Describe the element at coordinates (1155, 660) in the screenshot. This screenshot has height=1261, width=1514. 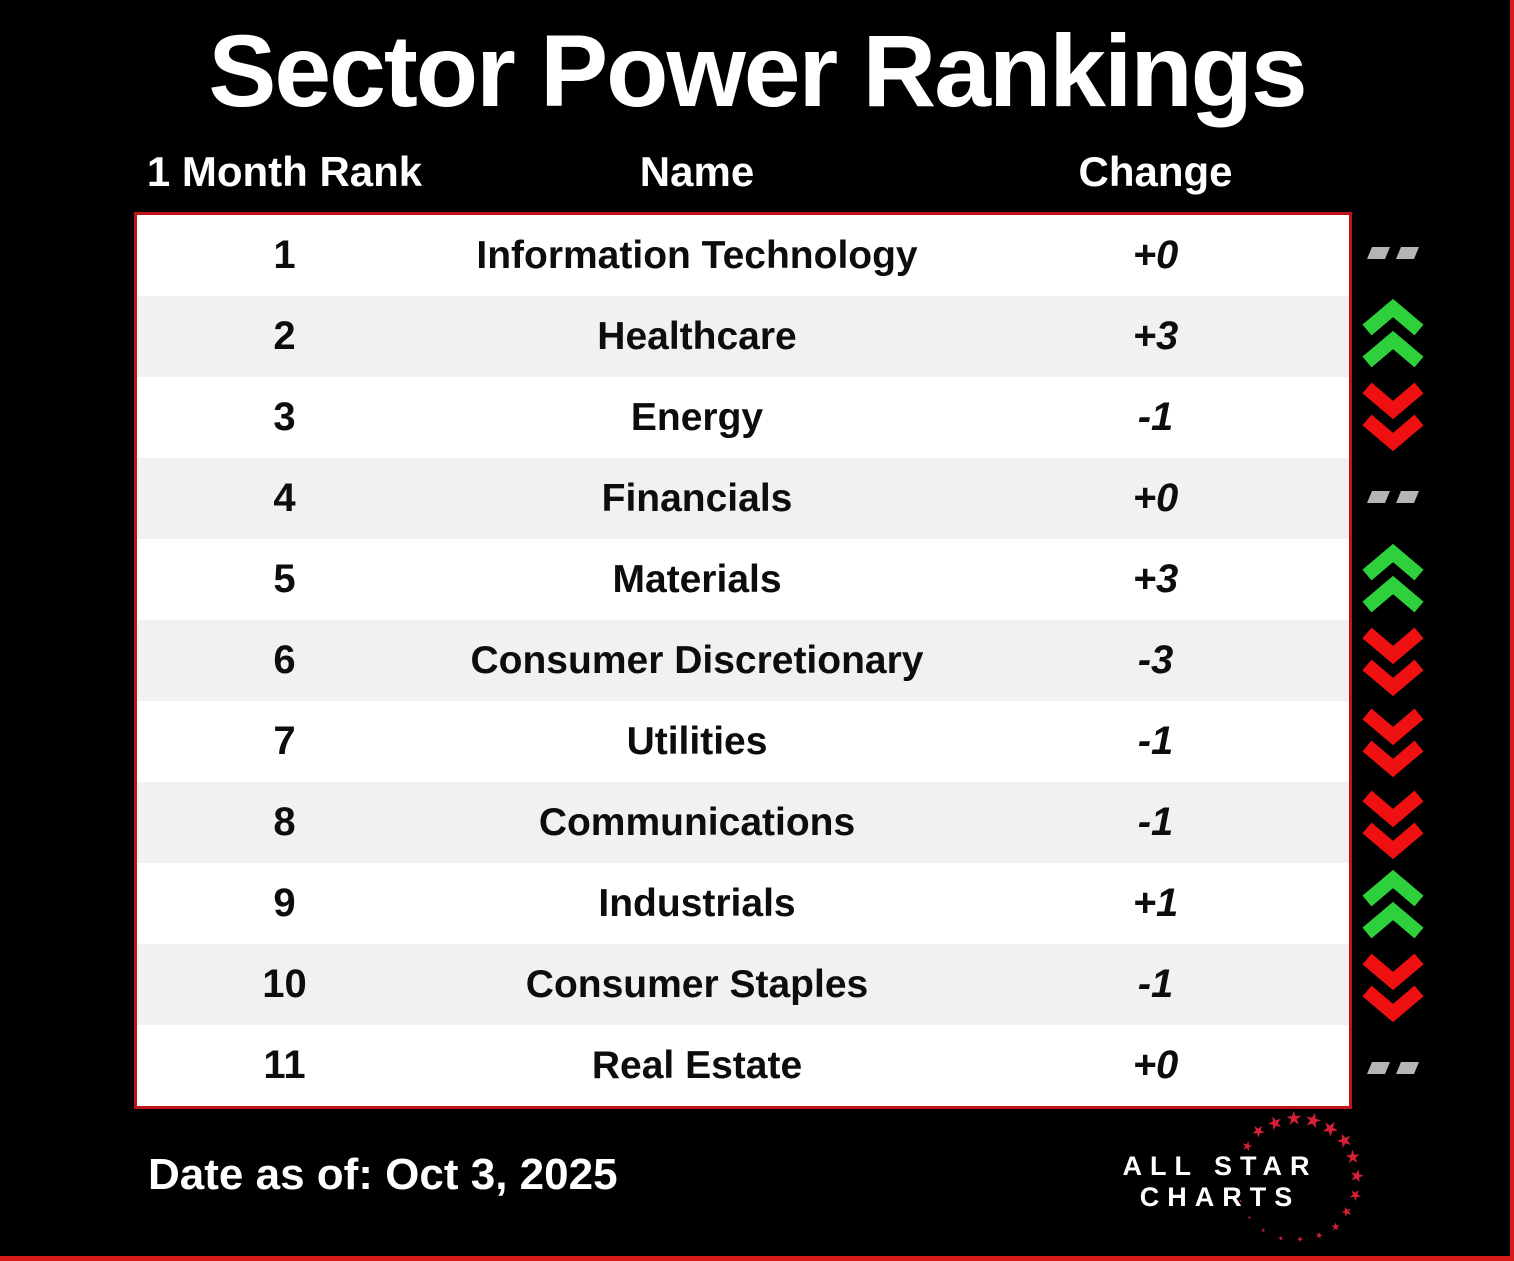
I see `change-value: -3` at that location.